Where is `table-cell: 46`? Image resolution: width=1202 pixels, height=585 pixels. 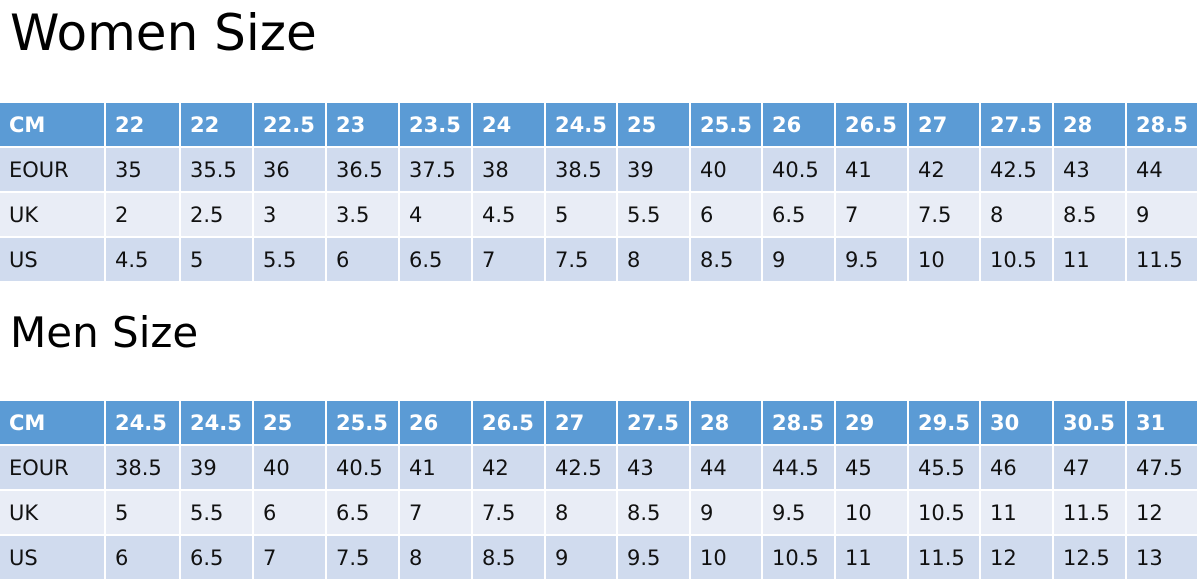 table-cell: 46 is located at coordinates (1016, 467).